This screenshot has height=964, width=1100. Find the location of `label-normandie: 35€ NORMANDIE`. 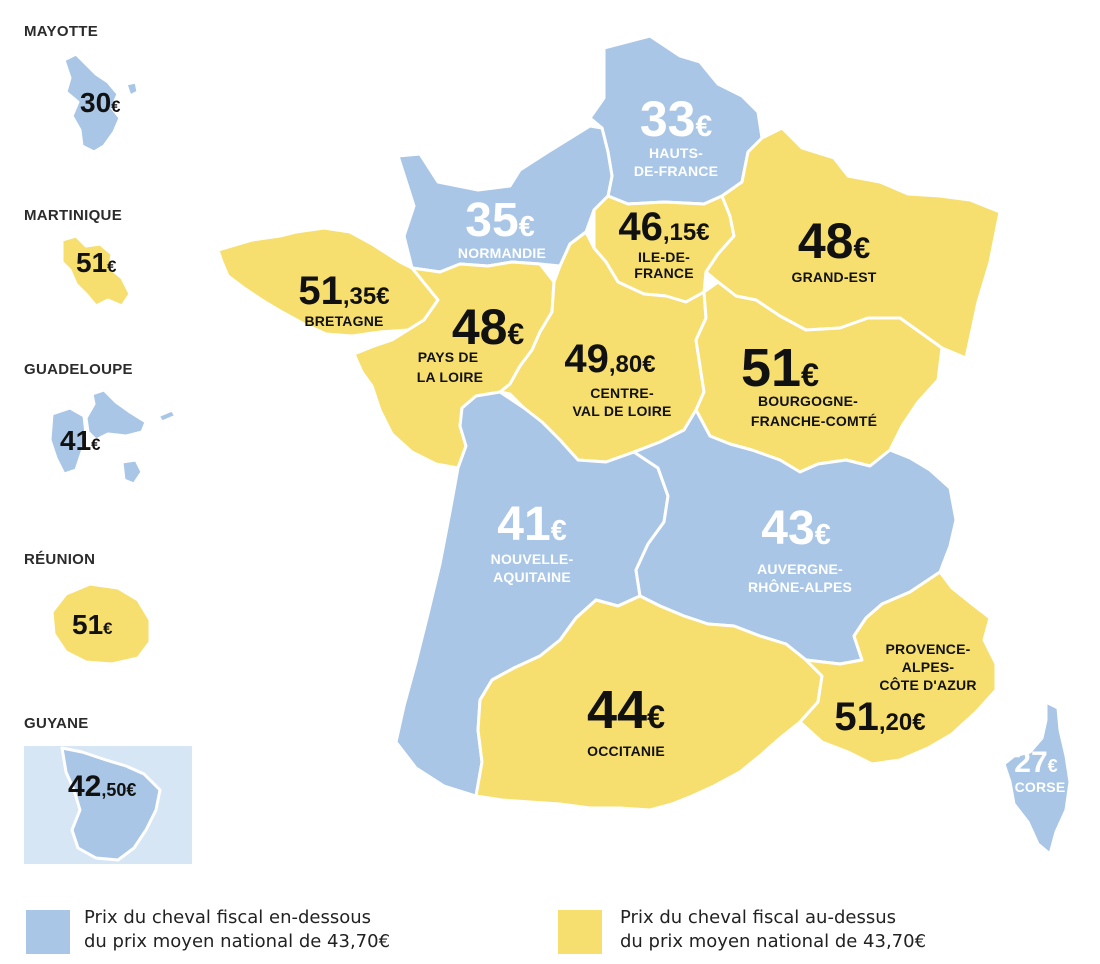

label-normandie: 35€ NORMANDIE is located at coordinates (502, 227).